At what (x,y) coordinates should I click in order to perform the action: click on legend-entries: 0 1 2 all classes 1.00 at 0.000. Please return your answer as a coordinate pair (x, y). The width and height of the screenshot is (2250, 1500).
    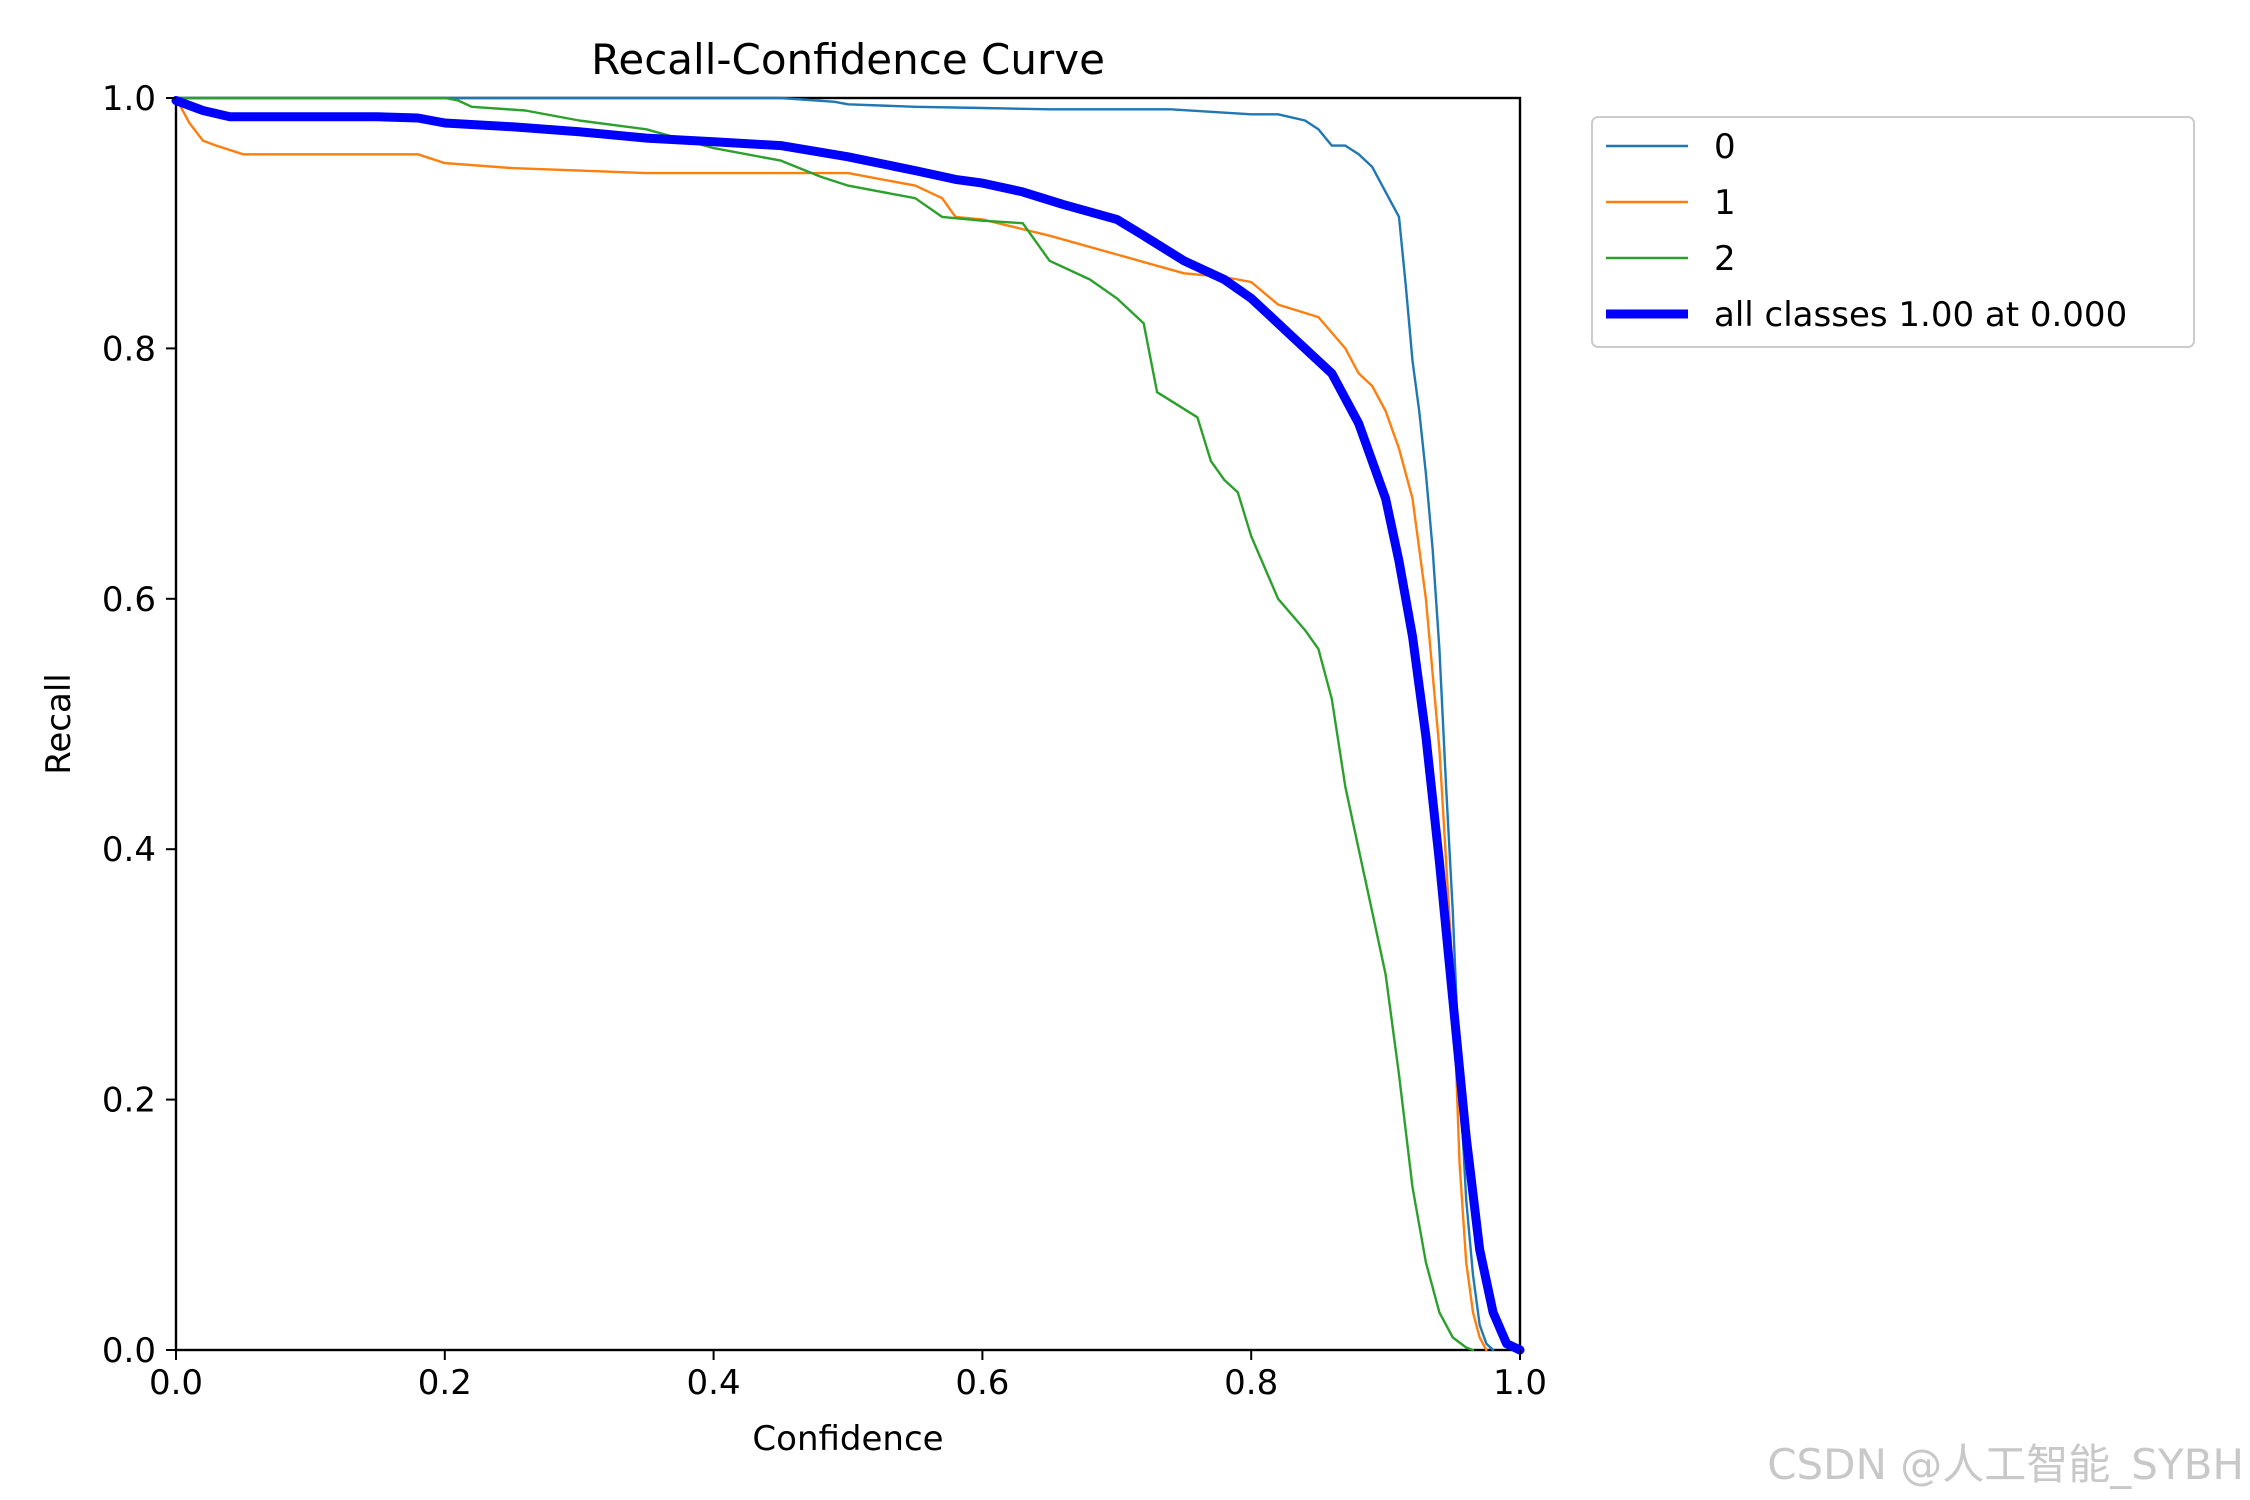
    Looking at the image, I should click on (1866, 231).